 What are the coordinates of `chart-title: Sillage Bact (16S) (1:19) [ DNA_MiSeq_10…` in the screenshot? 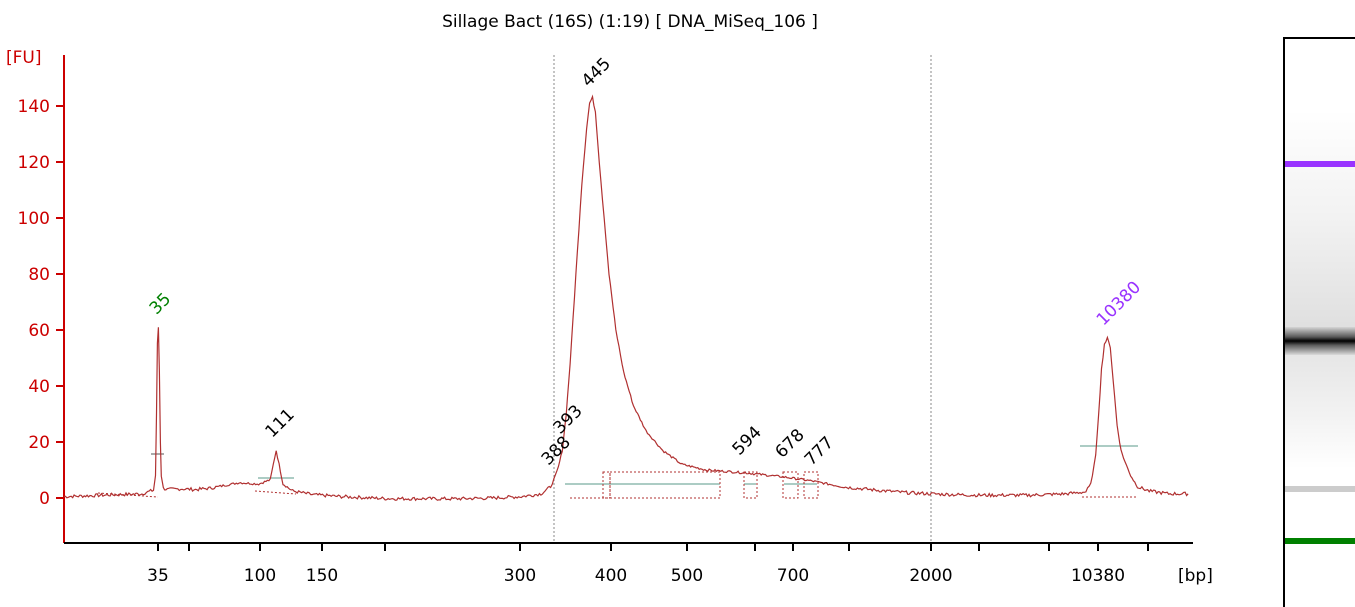 It's located at (630, 22).